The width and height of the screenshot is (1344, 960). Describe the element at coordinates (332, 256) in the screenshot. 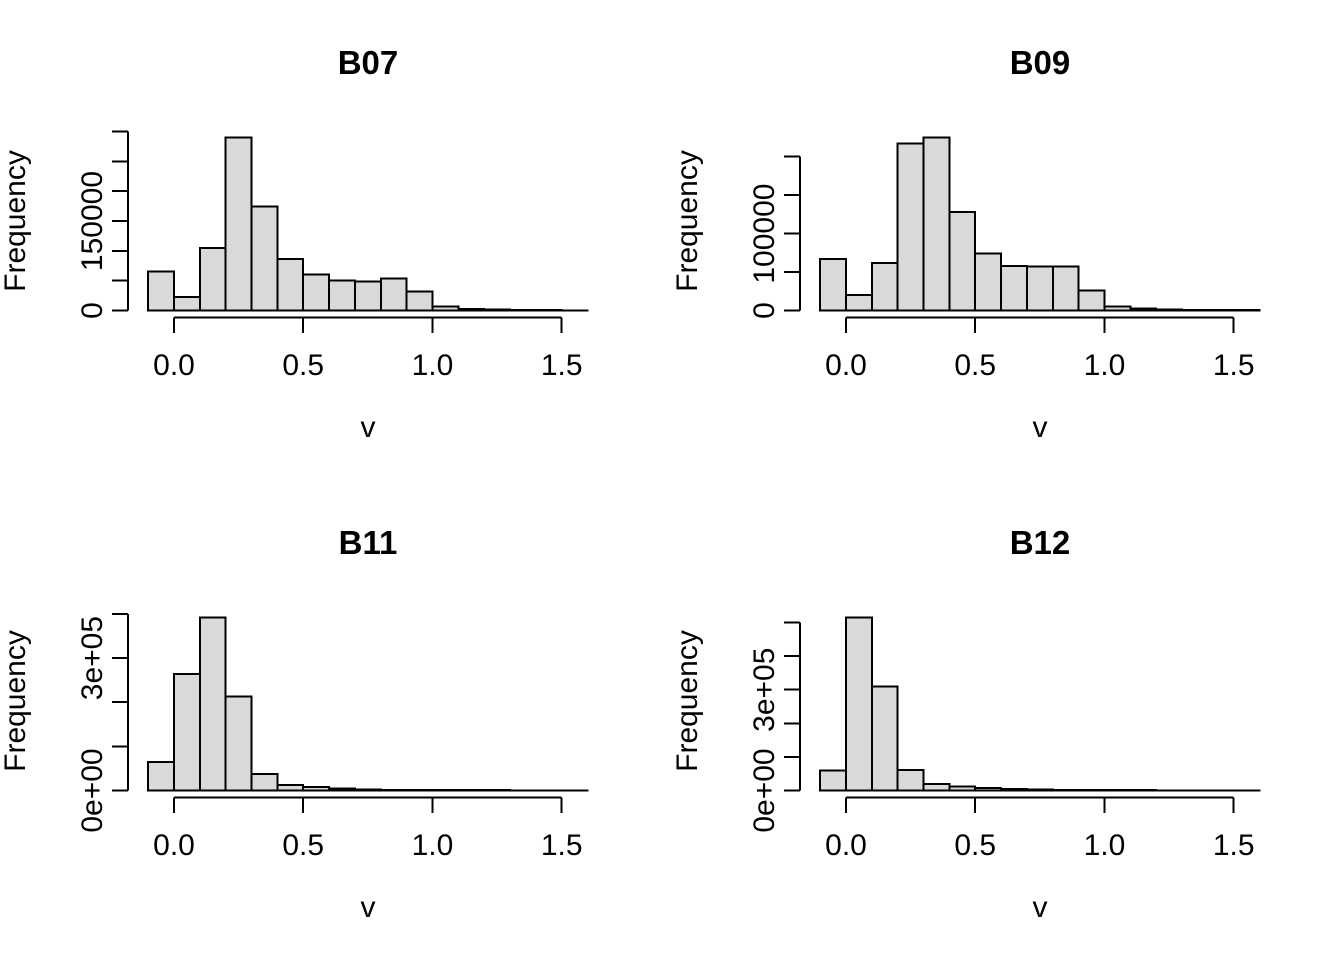

I see `plot-area: 0 150000 0.0 0.5 1.0 1.5` at that location.